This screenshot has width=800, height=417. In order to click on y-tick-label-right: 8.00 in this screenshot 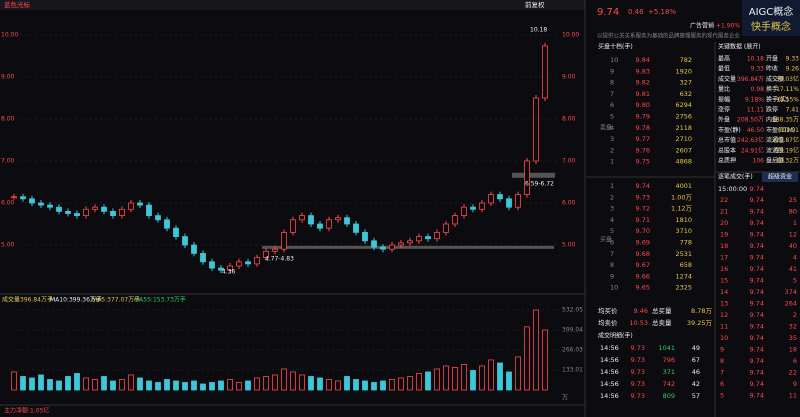, I will do `click(569, 119)`.